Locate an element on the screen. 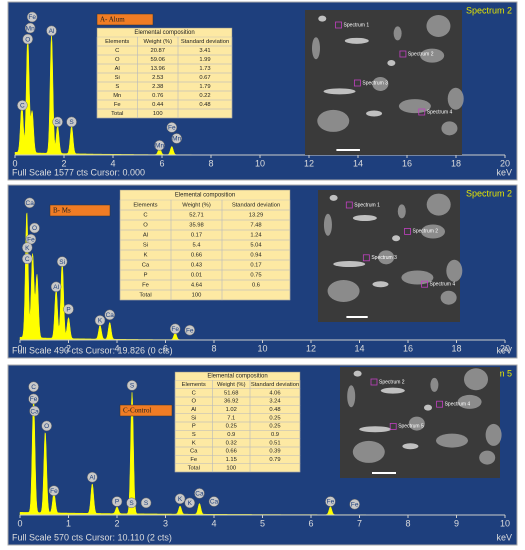 The image size is (525, 550). image-label: Spectrum 4 is located at coordinates (440, 112).